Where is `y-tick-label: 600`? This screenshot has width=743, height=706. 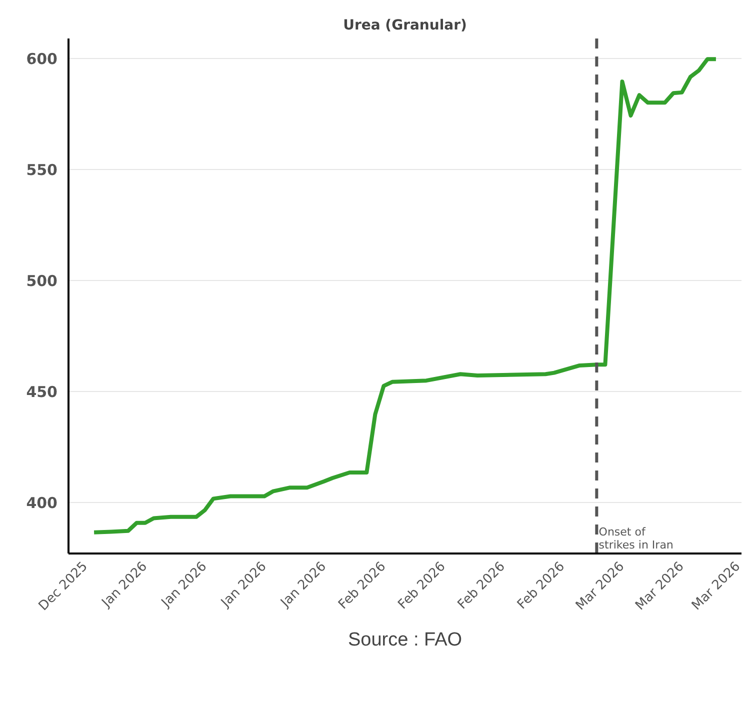
y-tick-label: 600 is located at coordinates (42, 59).